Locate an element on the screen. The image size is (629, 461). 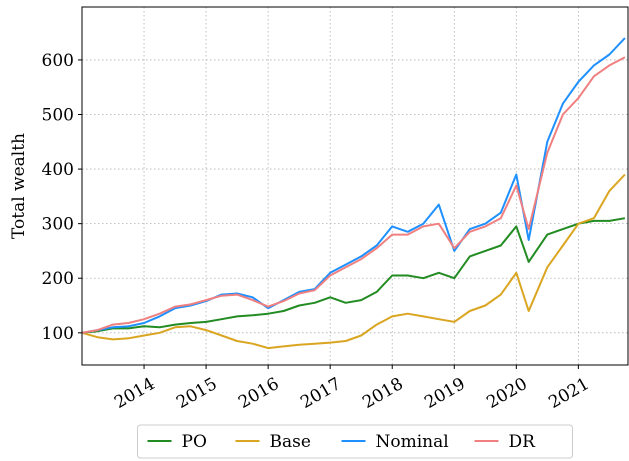
x-tick-label: 2019 is located at coordinates (444, 393).